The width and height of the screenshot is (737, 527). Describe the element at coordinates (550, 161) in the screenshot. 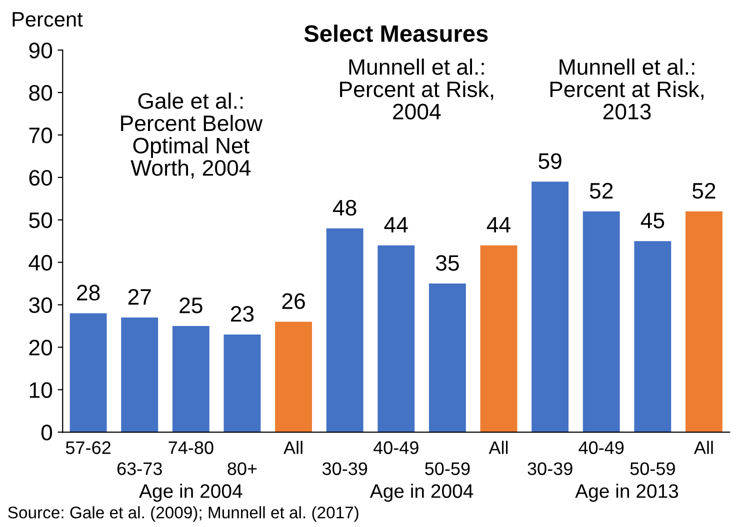

I see `data-label: 59` at that location.